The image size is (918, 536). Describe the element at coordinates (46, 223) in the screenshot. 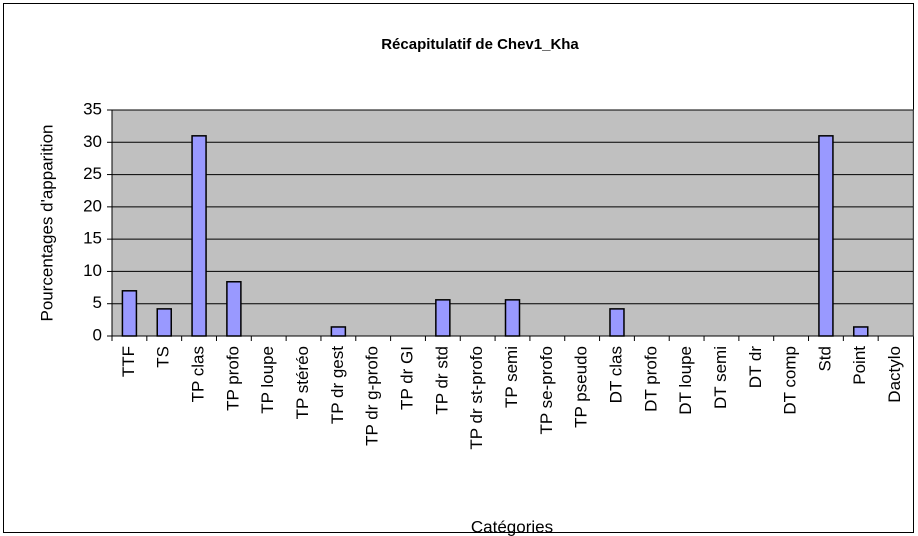

I see `y-axis-label: Pourcentages d'apparition` at that location.